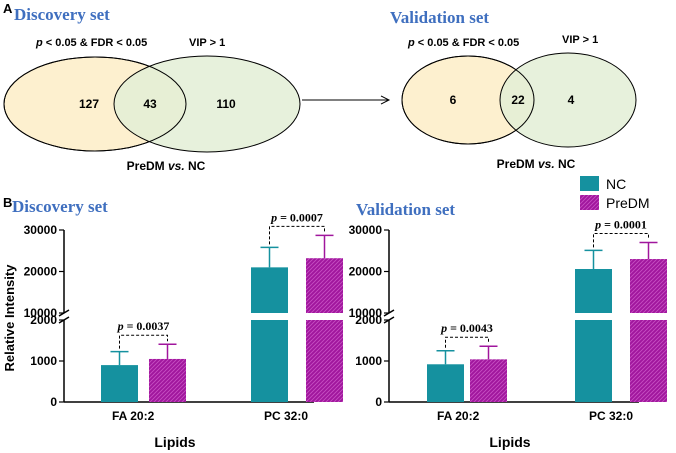  What do you see at coordinates (60, 206) in the screenshot?
I see `chart-title: Discovery set` at bounding box center [60, 206].